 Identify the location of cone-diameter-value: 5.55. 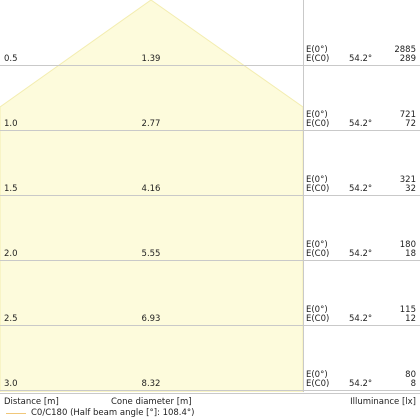
(151, 254).